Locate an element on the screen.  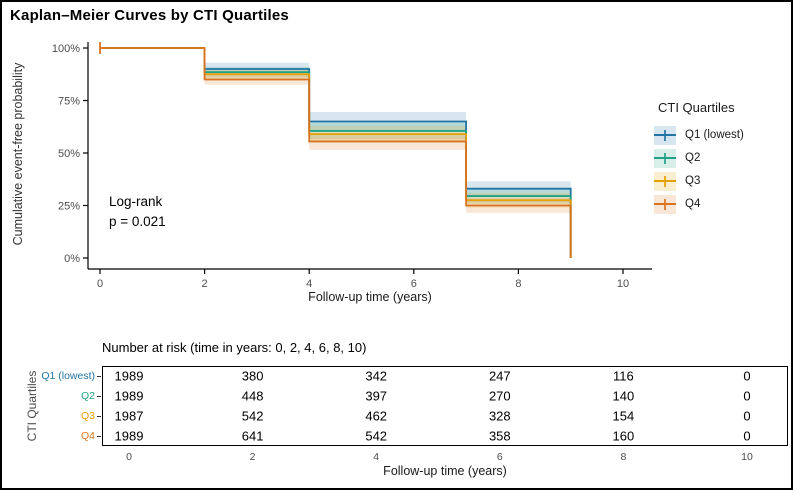
risk-count-cell: 160 is located at coordinates (623, 436).